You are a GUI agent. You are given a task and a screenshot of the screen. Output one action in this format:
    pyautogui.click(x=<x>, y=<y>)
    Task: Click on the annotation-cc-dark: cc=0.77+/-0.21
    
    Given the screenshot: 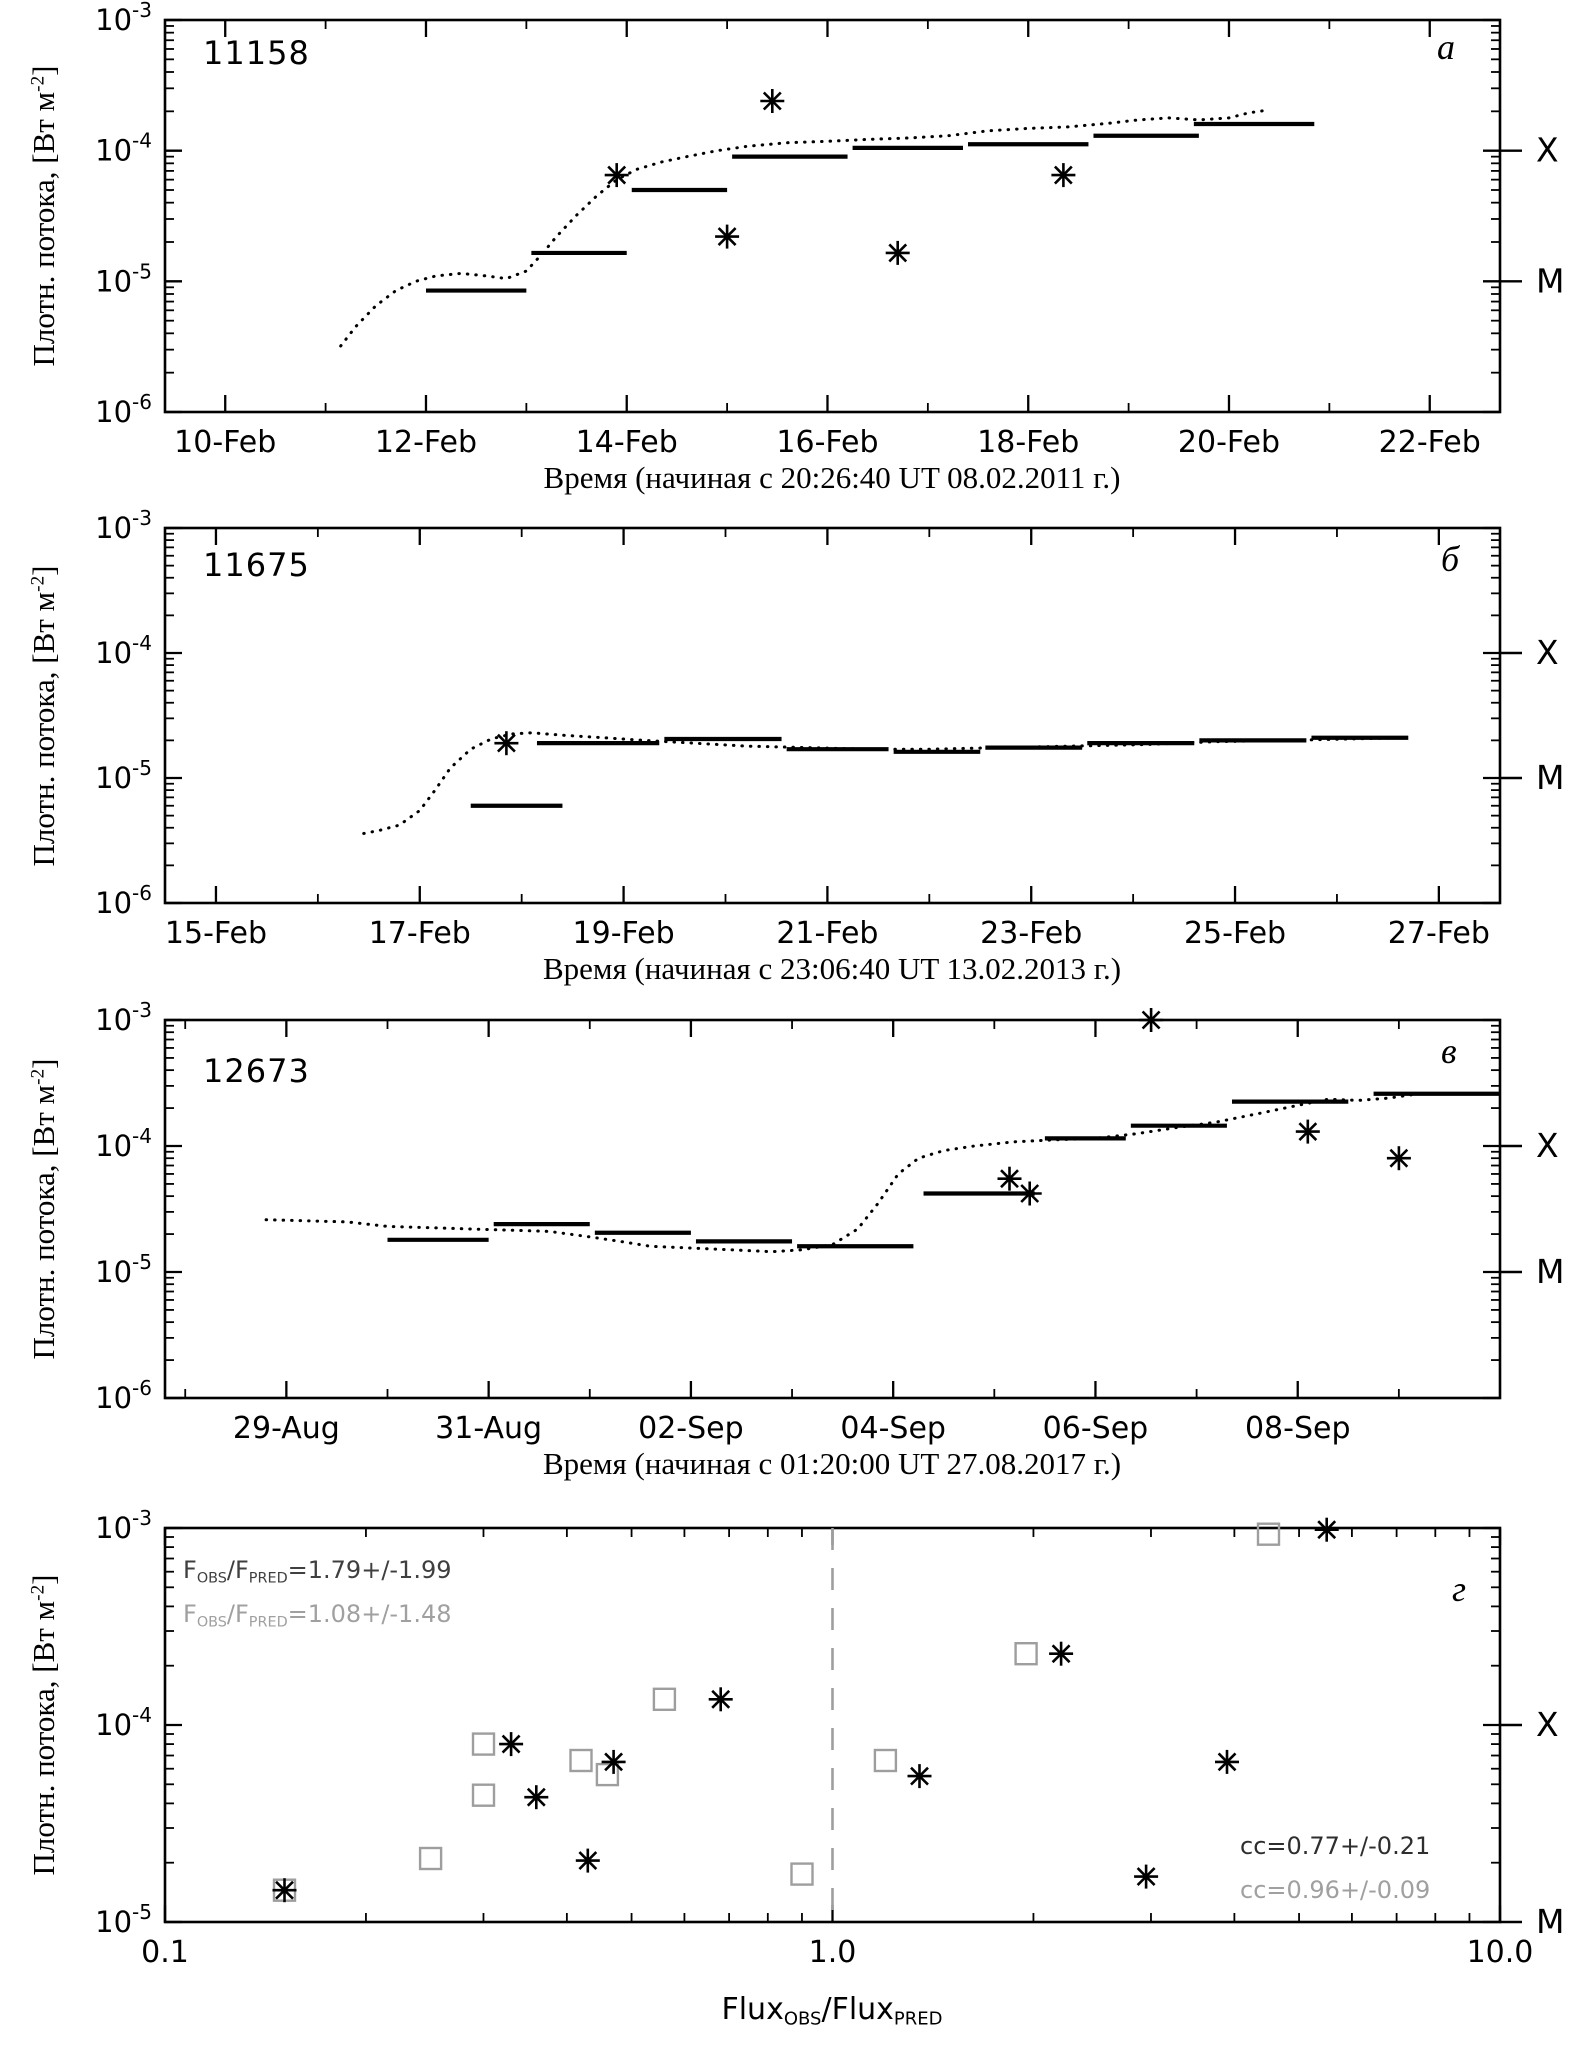 What is the action you would take?
    pyautogui.click(x=1335, y=1846)
    